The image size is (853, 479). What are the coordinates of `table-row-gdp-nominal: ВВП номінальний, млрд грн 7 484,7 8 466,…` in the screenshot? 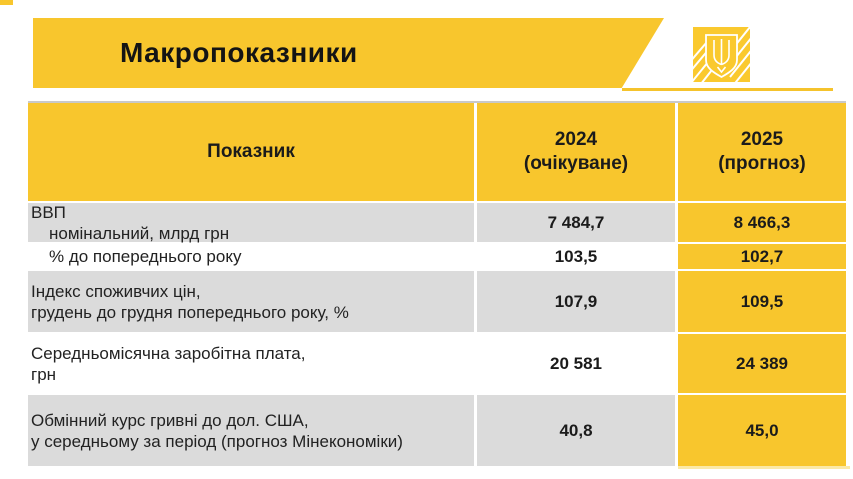 It's located at (437, 222).